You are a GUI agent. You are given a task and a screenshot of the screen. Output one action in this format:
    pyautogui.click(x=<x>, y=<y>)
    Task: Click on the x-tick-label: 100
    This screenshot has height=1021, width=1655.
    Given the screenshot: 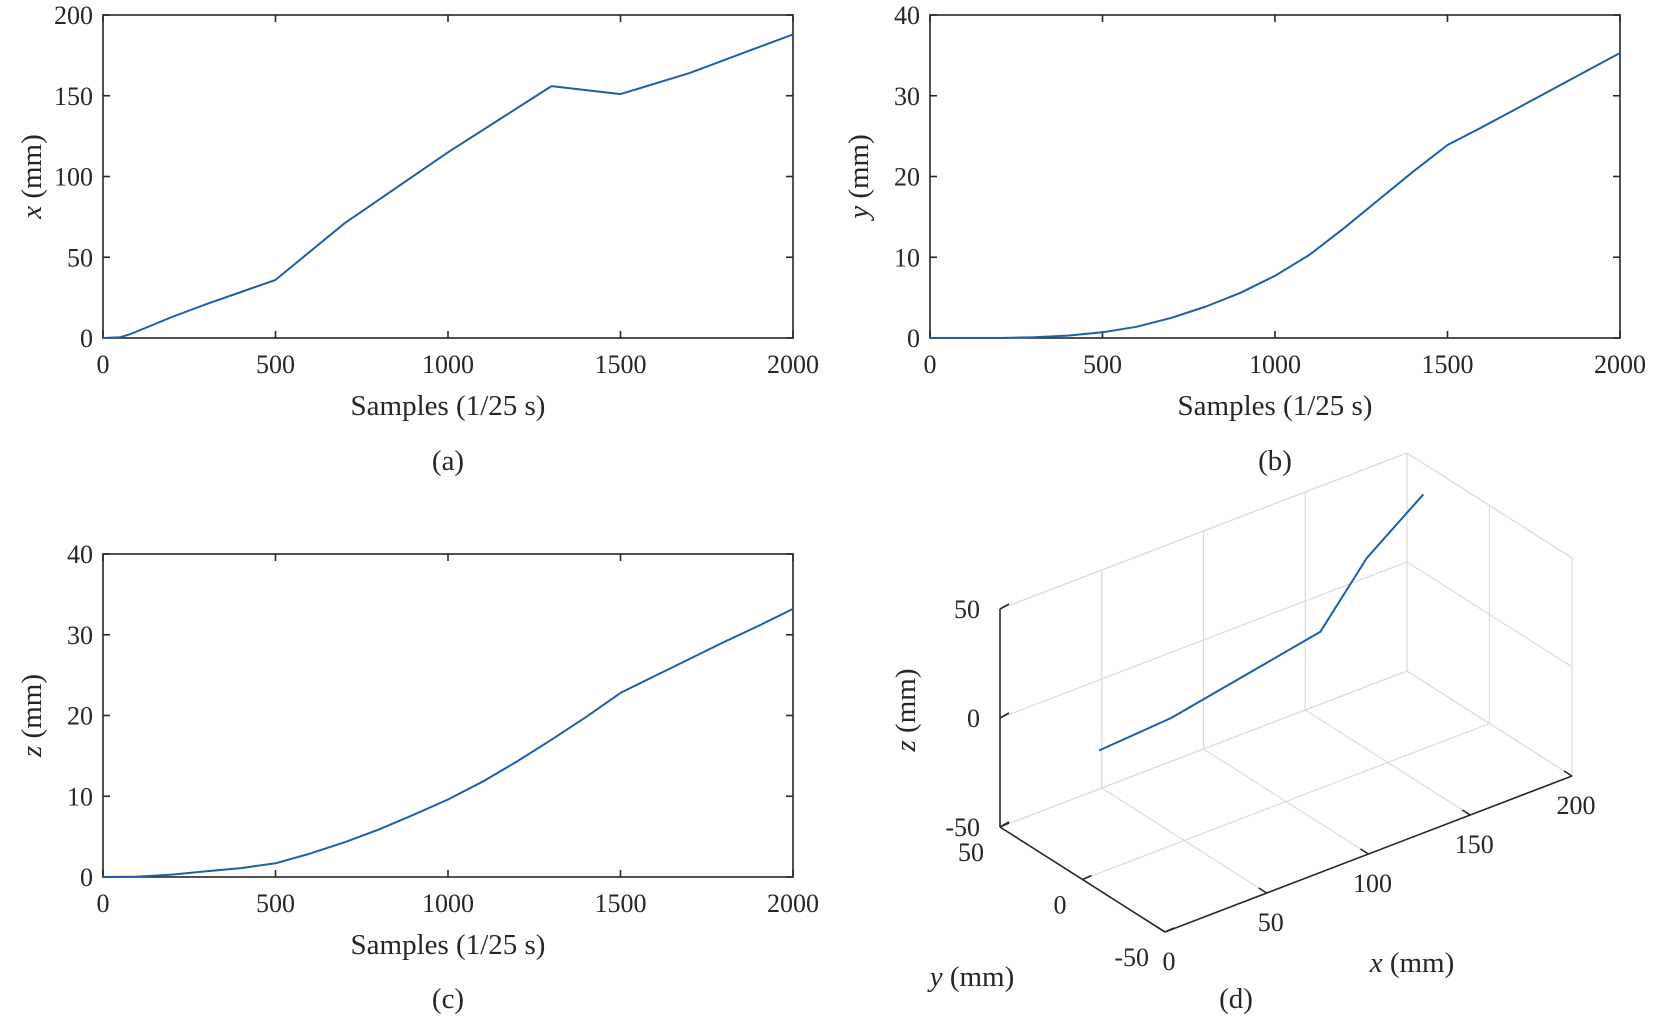 What is the action you would take?
    pyautogui.click(x=1372, y=883)
    